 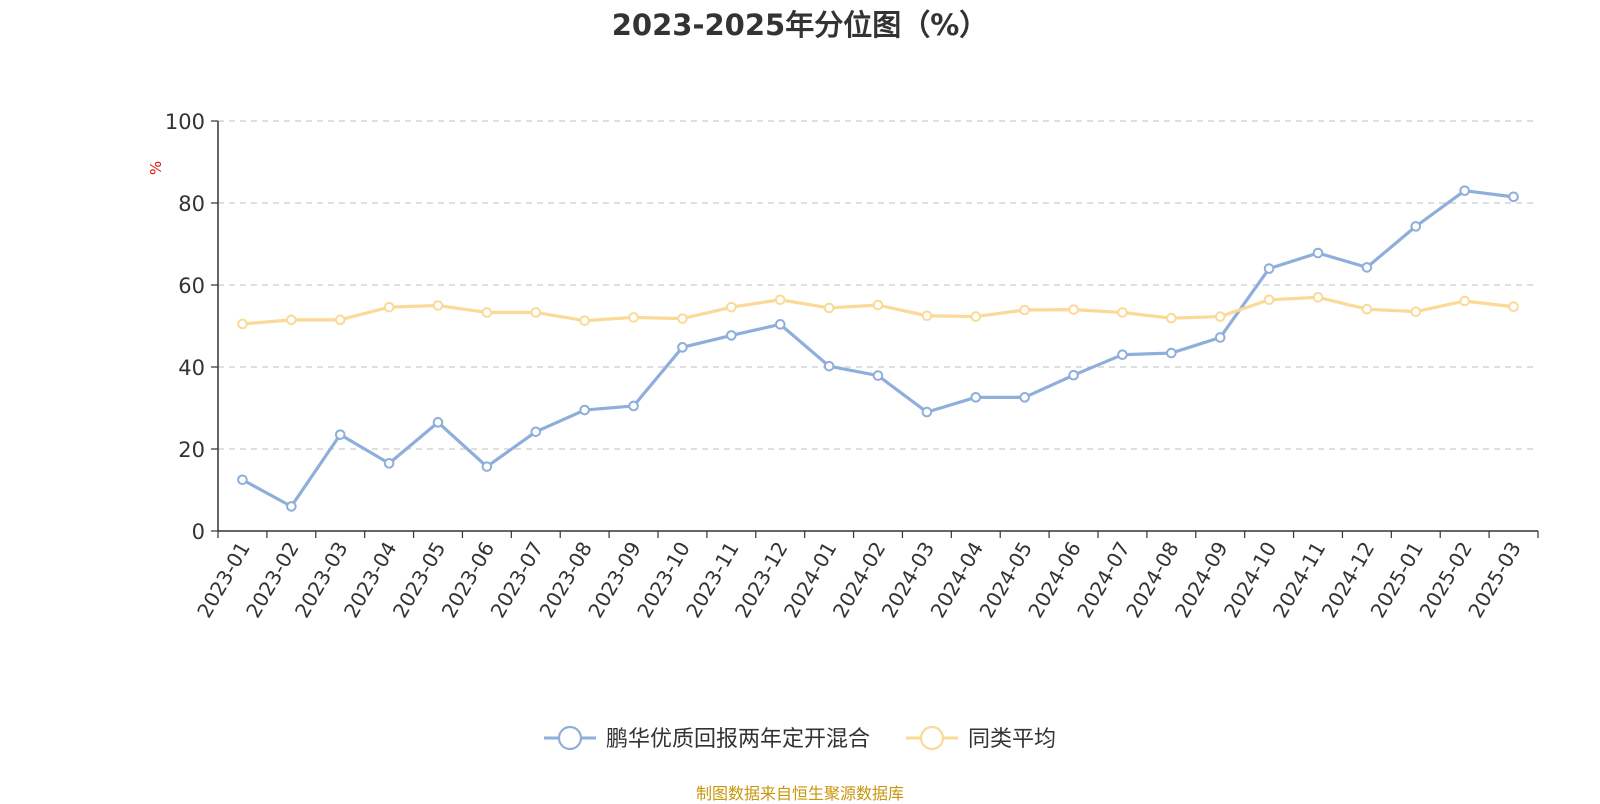 I want to click on y-tick-label: 60, so click(x=191, y=286).